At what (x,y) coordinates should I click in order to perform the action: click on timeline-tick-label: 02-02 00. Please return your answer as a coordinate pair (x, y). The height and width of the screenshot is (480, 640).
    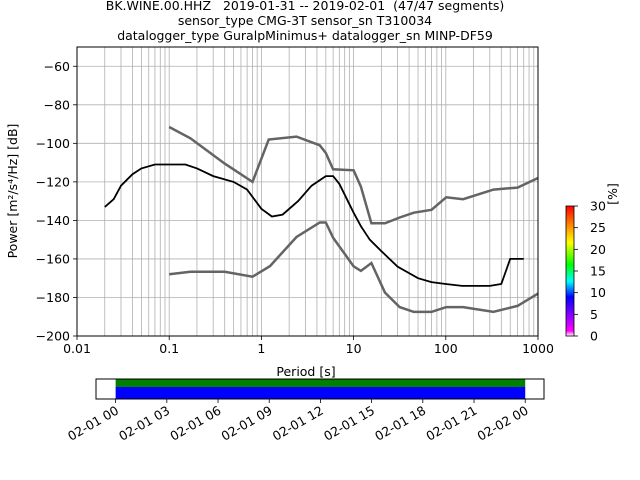
    Looking at the image, I should click on (503, 423).